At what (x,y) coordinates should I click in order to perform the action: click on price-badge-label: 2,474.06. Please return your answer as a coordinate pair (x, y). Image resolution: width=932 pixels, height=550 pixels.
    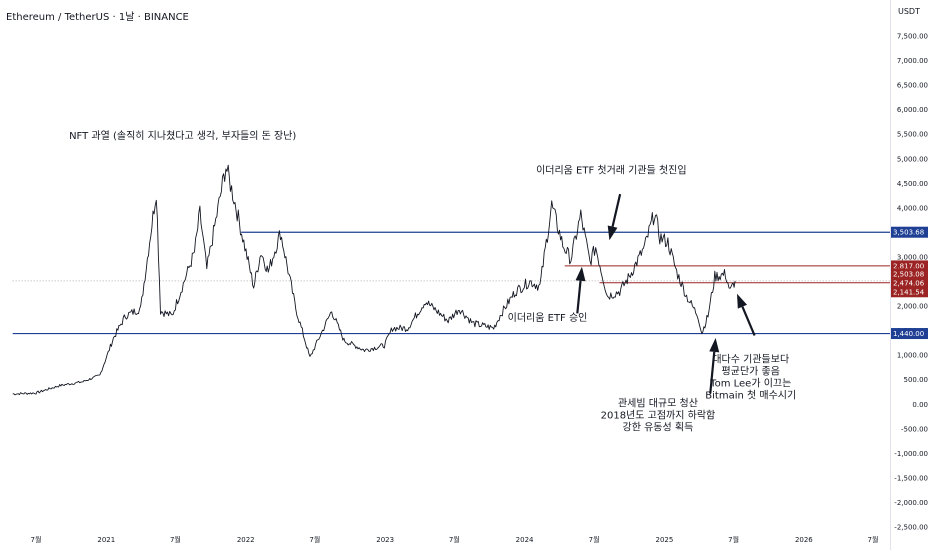
    Looking at the image, I should click on (909, 283).